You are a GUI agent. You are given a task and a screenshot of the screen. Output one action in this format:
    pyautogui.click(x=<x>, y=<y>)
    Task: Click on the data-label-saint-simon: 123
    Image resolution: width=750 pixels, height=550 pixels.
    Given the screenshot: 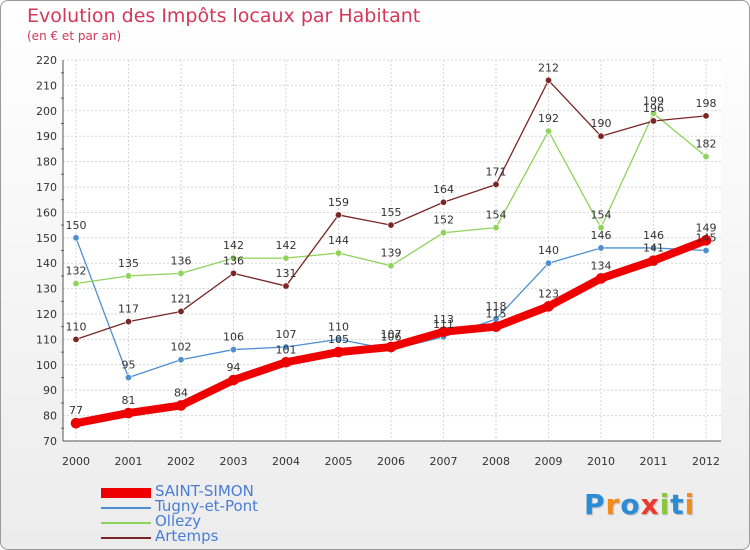 What is the action you would take?
    pyautogui.click(x=548, y=293)
    